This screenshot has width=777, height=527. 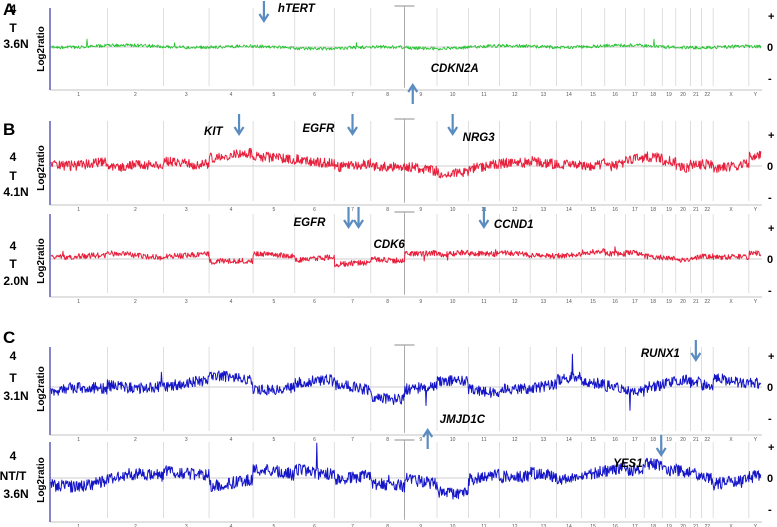 What do you see at coordinates (455, 69) in the screenshot?
I see `gene-label: CDKN2A` at bounding box center [455, 69].